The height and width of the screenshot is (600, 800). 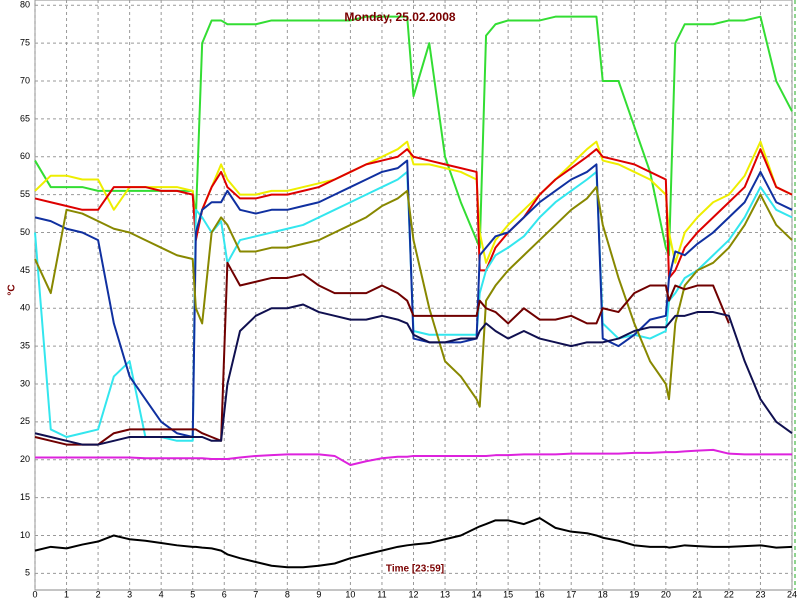 I want to click on y-tick-label: 40, so click(x=25, y=308).